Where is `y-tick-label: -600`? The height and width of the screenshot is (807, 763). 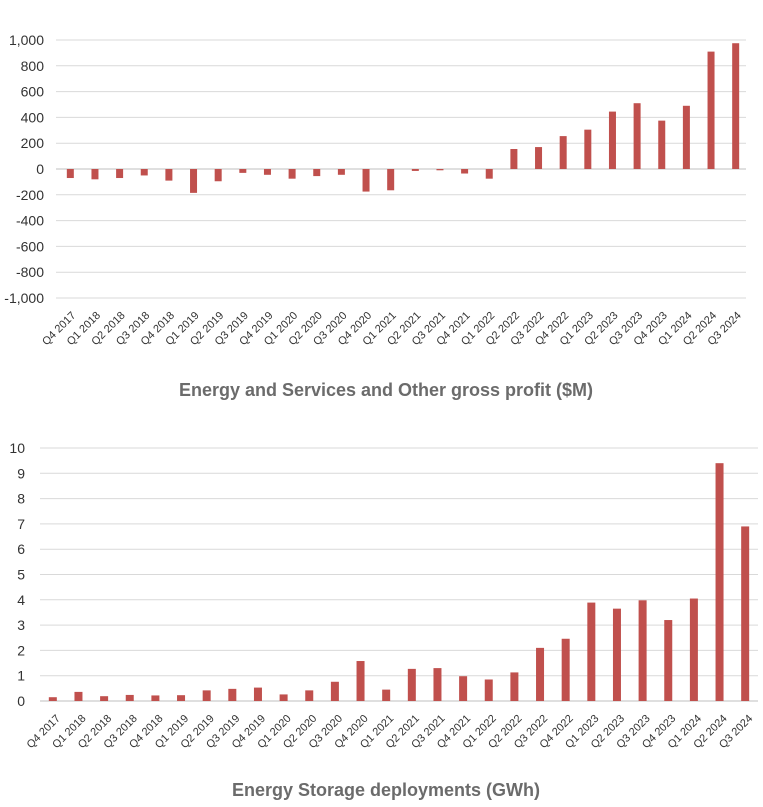
y-tick-label: -600 is located at coordinates (30, 246).